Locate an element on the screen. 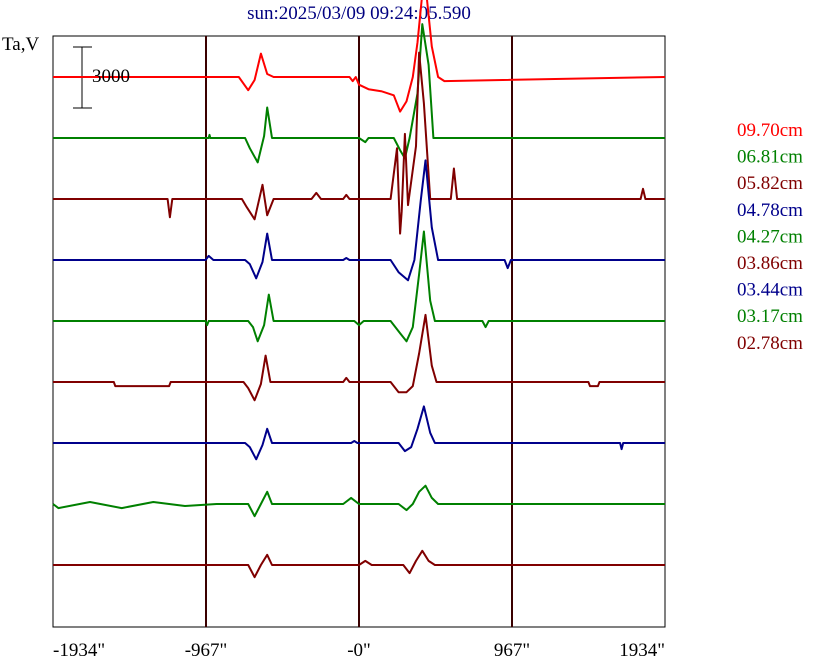 This screenshot has height=662, width=813. legend-item-06.81cm: 06.81cm is located at coordinates (770, 157).